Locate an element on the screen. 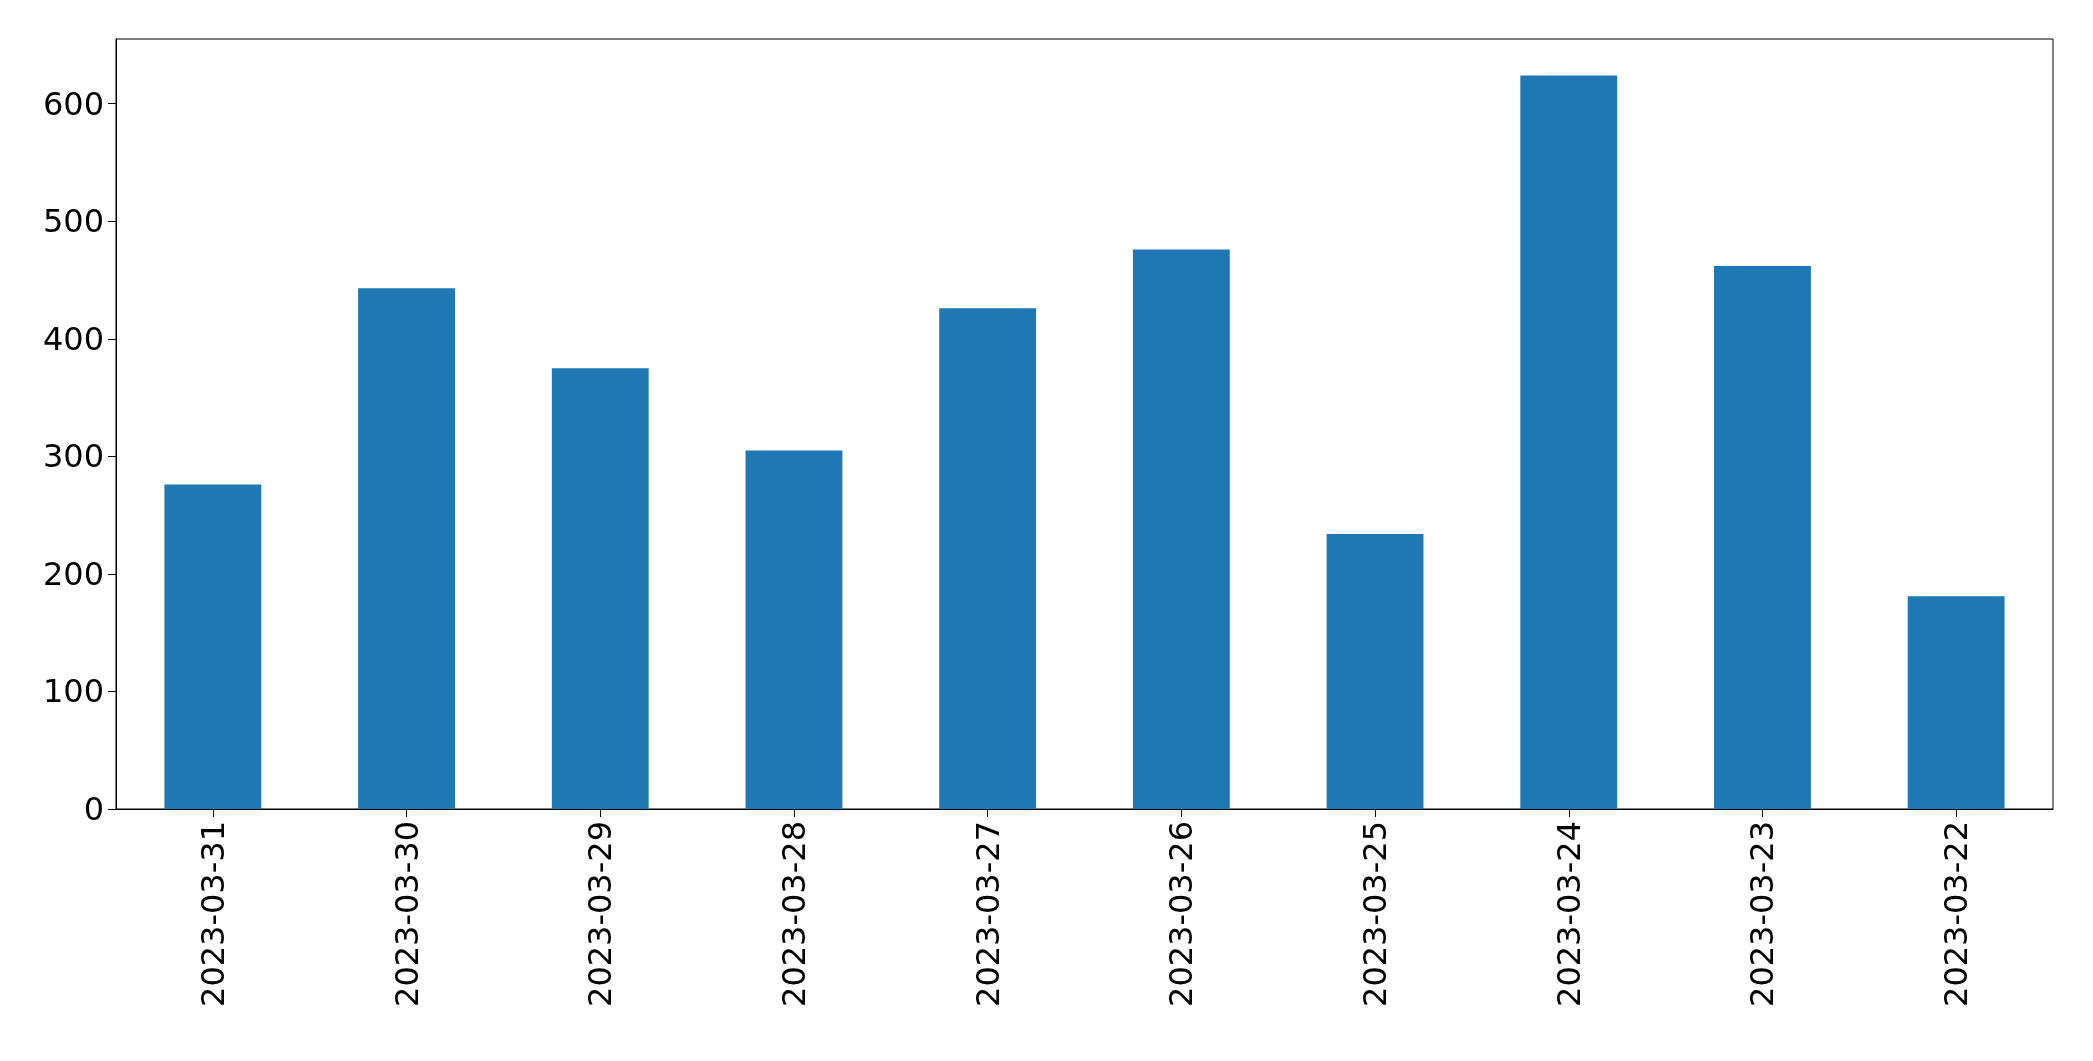  y-tick-label: 500 is located at coordinates (73, 221).